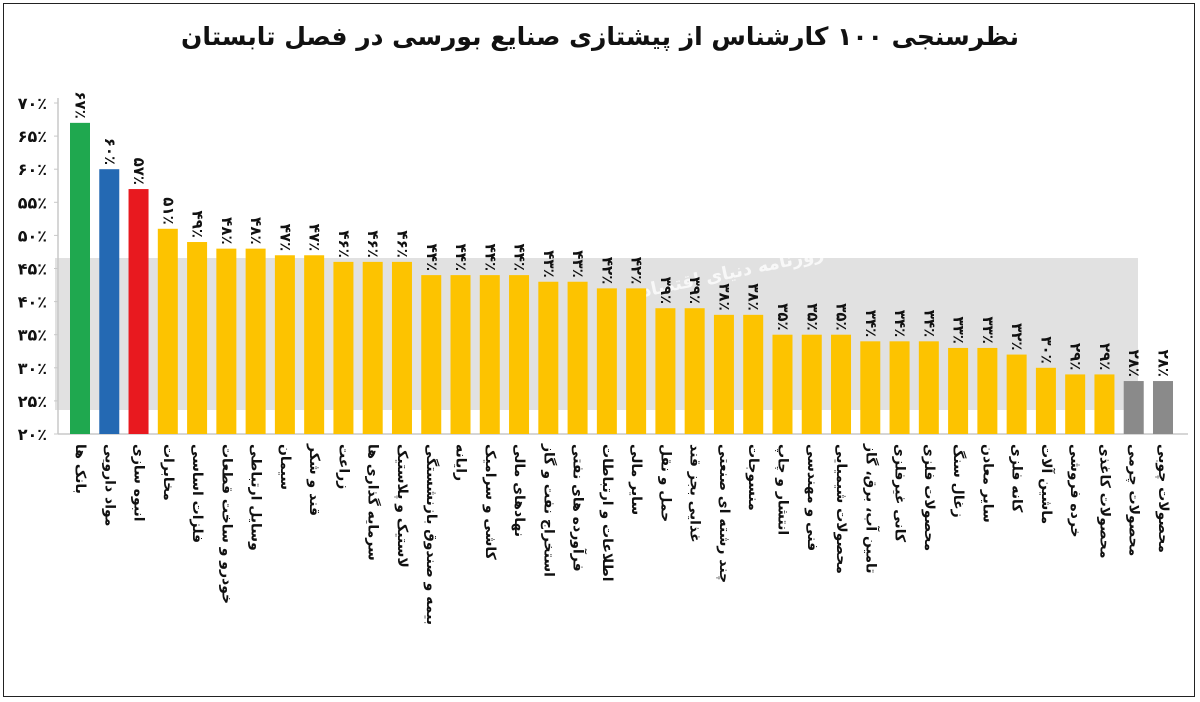 This screenshot has height=702, width=1200. Describe the element at coordinates (168, 210) in the screenshot. I see `value-label: ۵۱٪` at that location.